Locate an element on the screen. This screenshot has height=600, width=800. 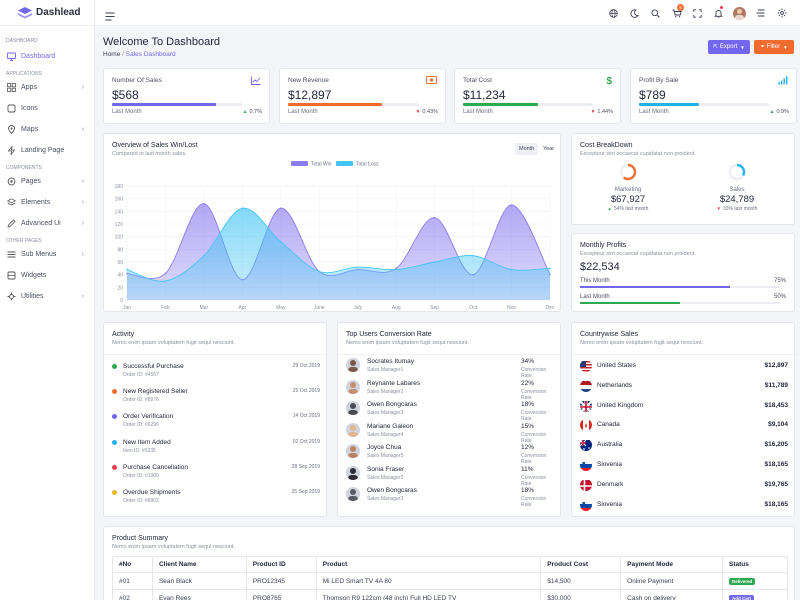
column-header: Product is located at coordinates (428, 564).